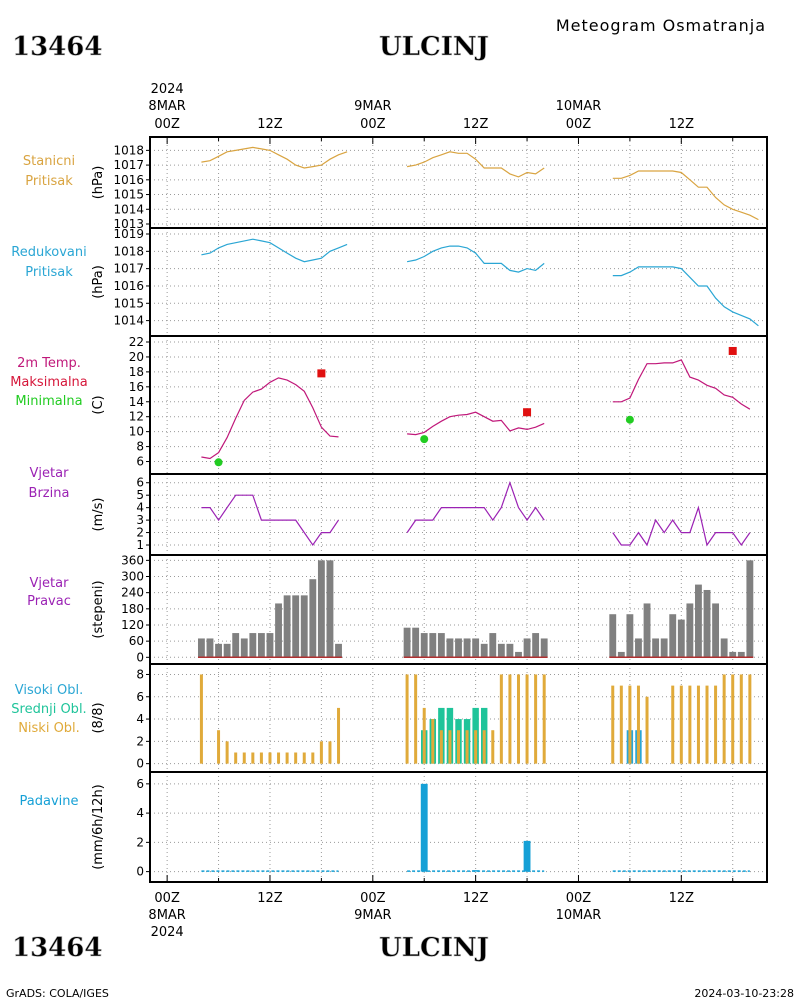 The width and height of the screenshot is (800, 1000). What do you see at coordinates (128, 251) in the screenshot?
I see `ytick-label: 1018` at bounding box center [128, 251].